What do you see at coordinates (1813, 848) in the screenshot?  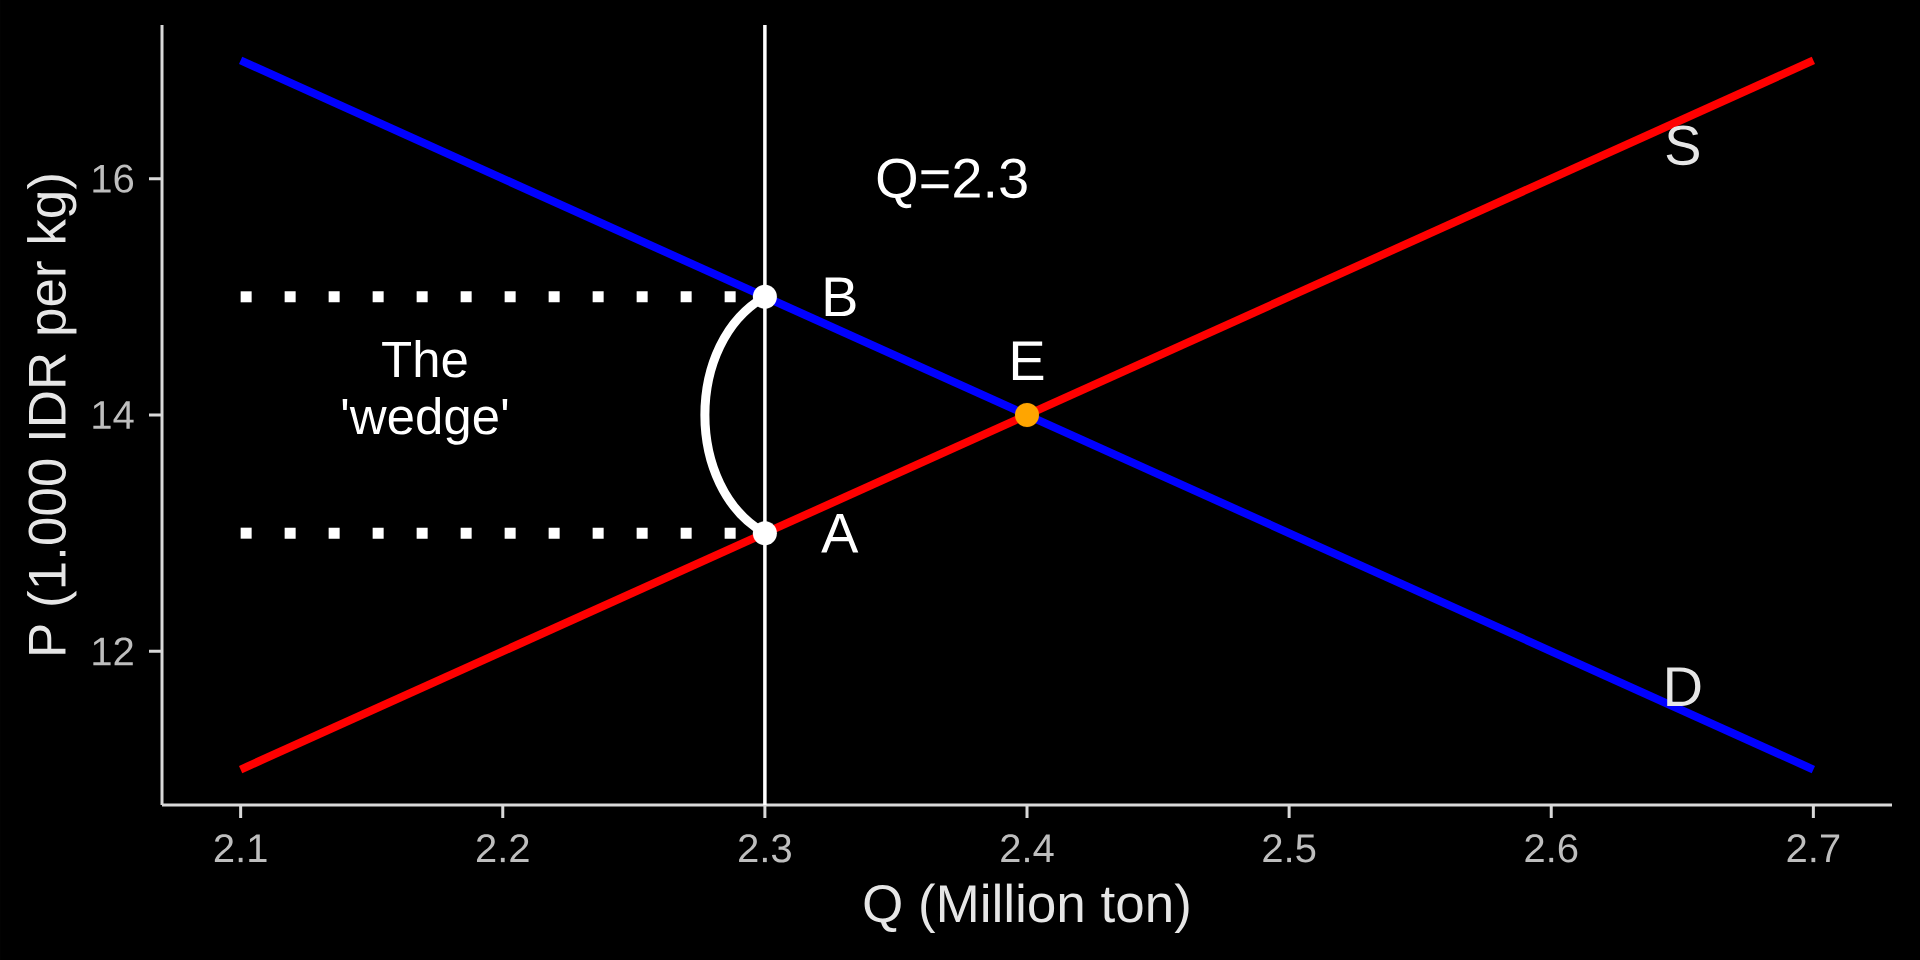 I see `x-tick-label: 2.7` at bounding box center [1813, 848].